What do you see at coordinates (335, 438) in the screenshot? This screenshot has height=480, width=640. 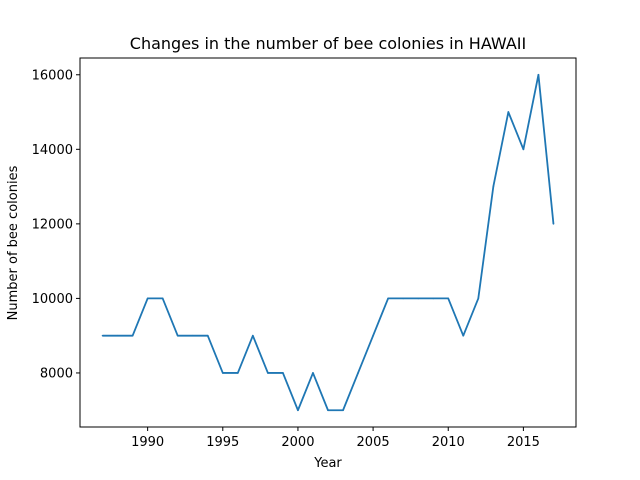 I see `x-axis: 1990 1995 2000 2005 2010 2015` at bounding box center [335, 438].